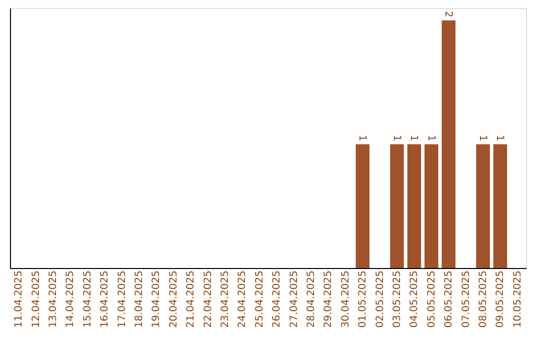 The height and width of the screenshot is (340, 540). What do you see at coordinates (483, 299) in the screenshot?
I see `x-tick-label: 08.05.2025` at bounding box center [483, 299].